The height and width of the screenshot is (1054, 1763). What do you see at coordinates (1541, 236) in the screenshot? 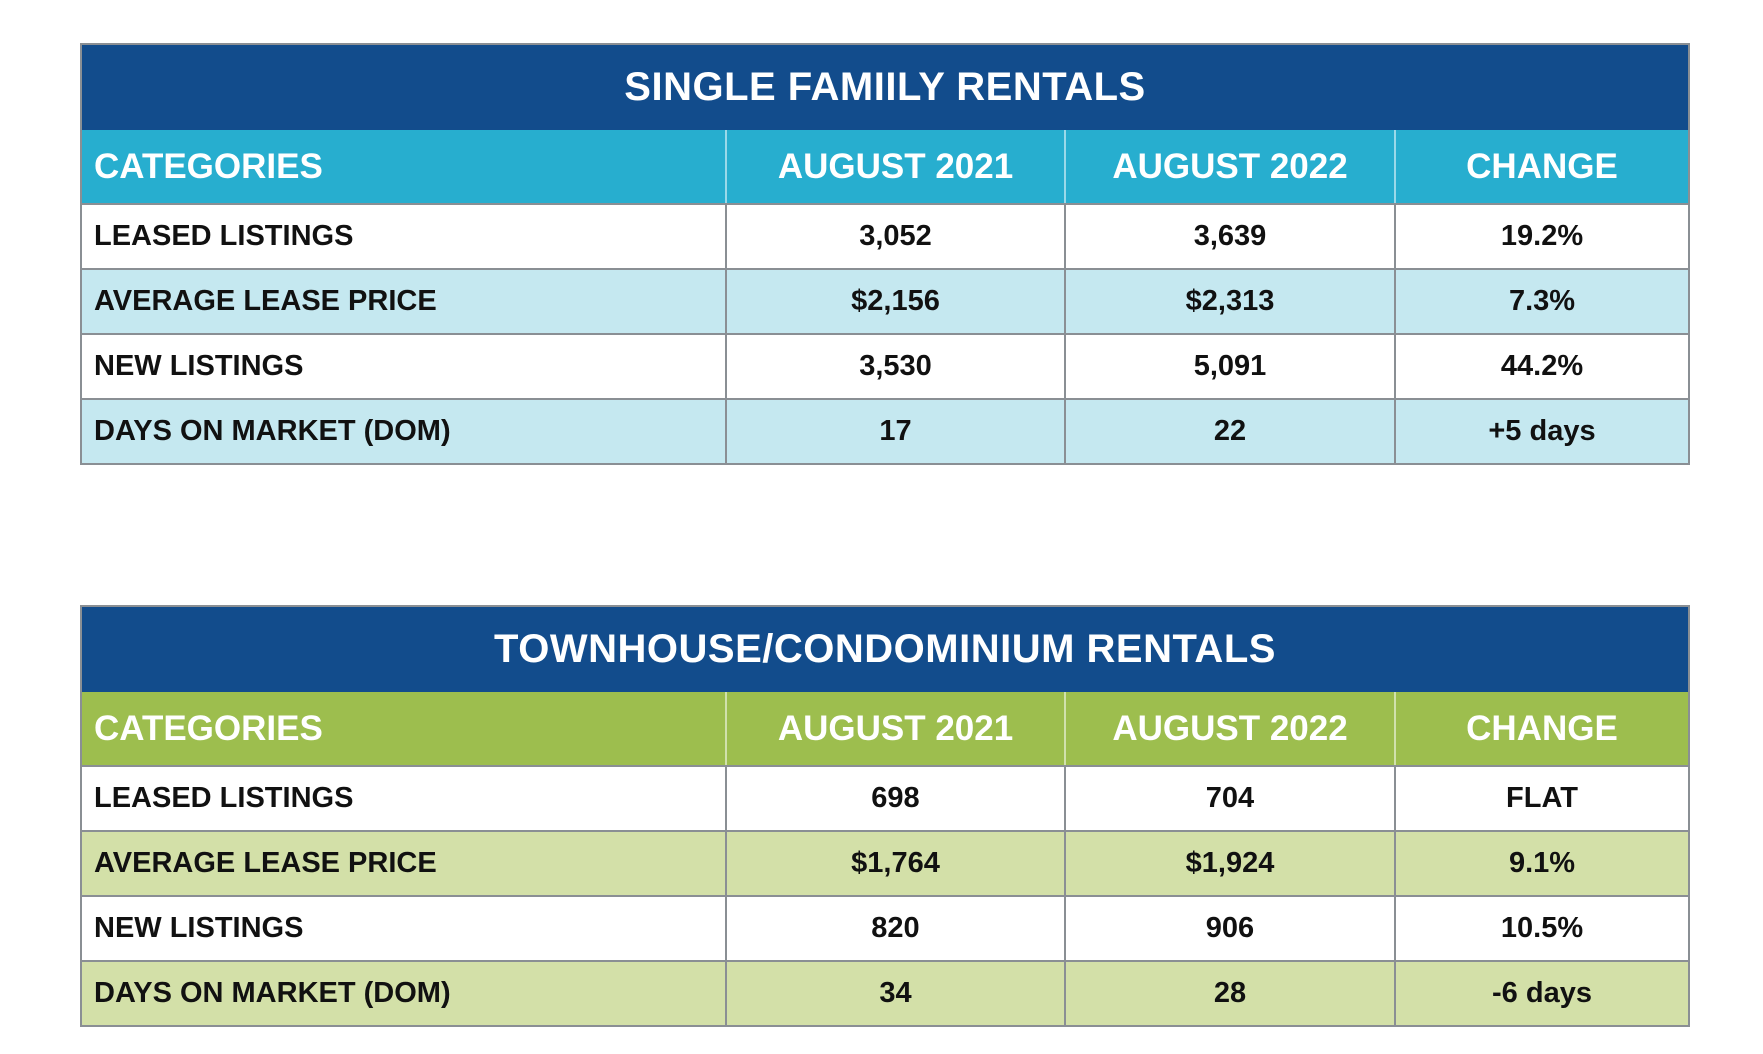
I see `table-cell: 19.2%` at bounding box center [1541, 236].